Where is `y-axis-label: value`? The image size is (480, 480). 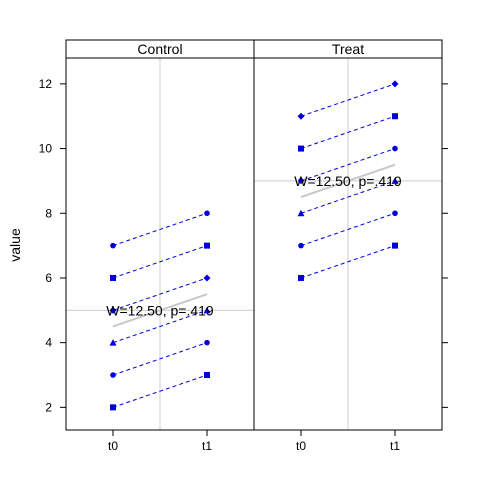
y-axis-label: value is located at coordinates (15, 245).